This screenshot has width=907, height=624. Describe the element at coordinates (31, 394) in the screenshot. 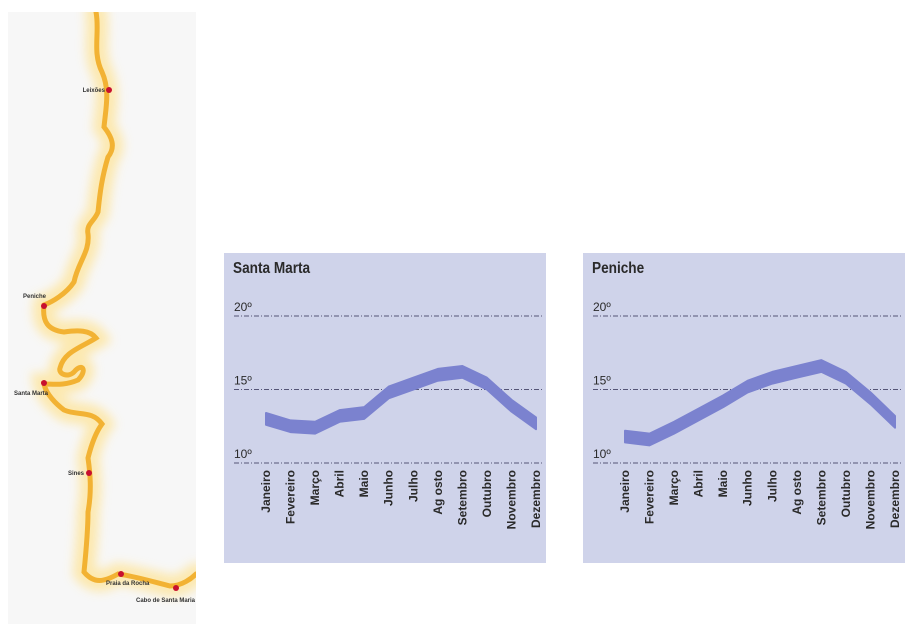

I see `place-label: Santa Marta` at that location.